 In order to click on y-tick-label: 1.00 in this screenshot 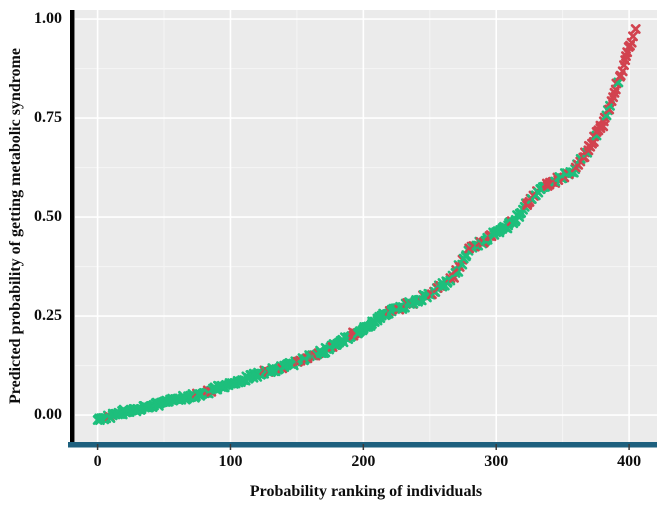, I will do `click(48, 19)`.